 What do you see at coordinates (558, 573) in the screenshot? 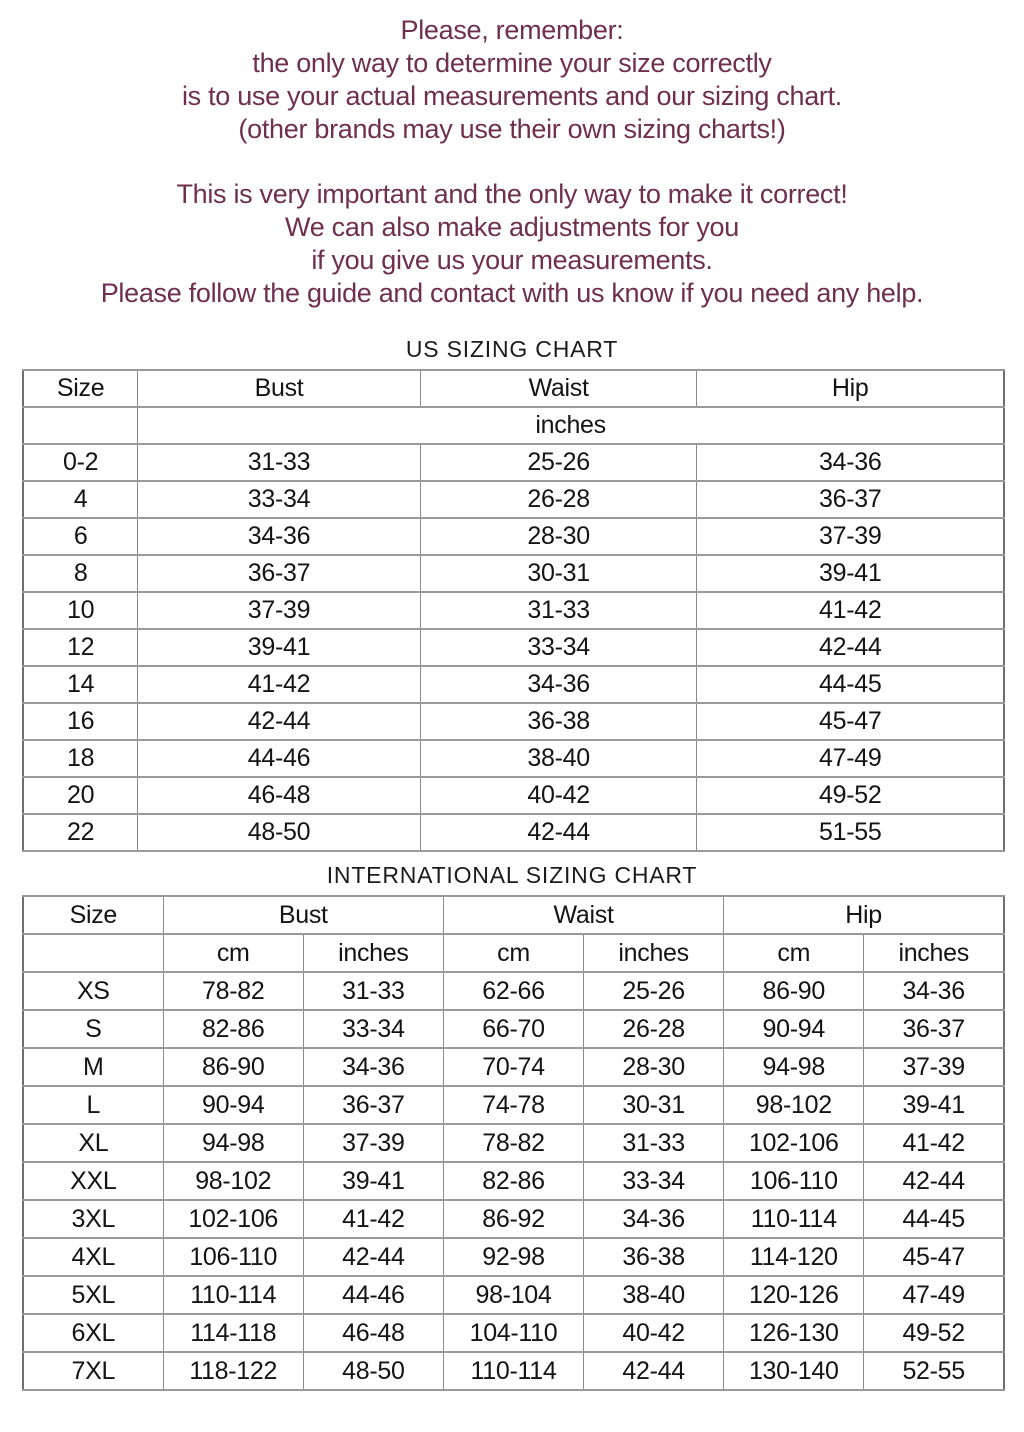
I see `waist-cell: 30-31` at bounding box center [558, 573].